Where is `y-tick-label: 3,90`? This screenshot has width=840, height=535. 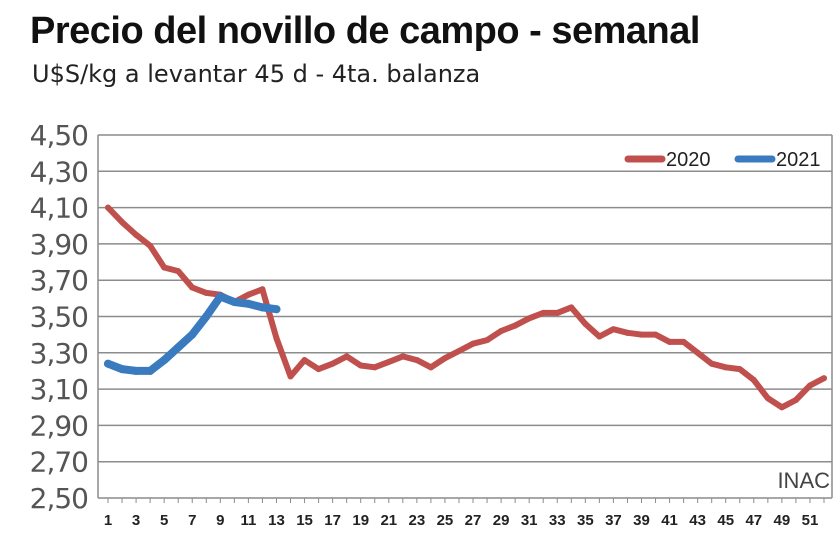 y-tick-label: 3,90 is located at coordinates (59, 244).